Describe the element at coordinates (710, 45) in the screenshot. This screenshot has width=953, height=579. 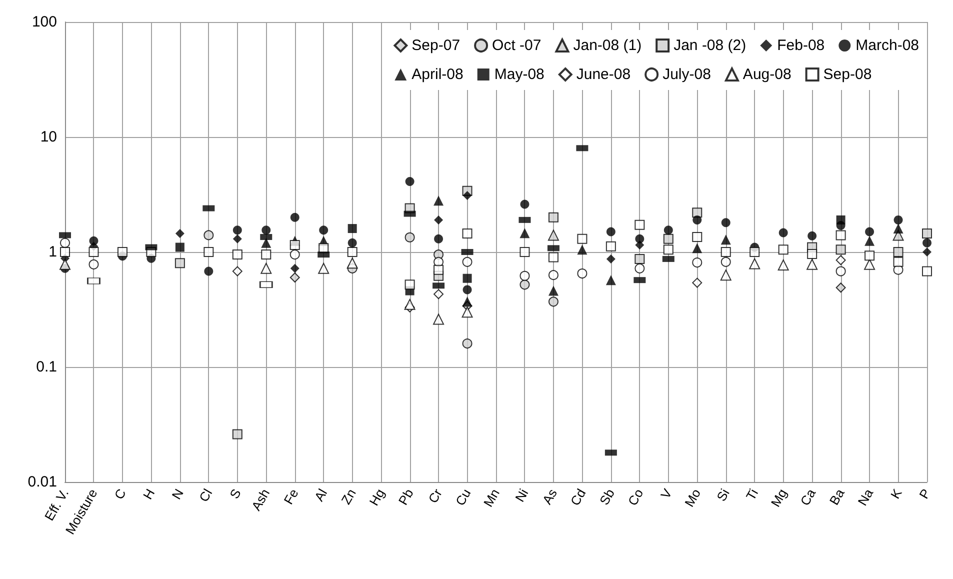
I see `legend-label: Jan -08 (2)` at that location.